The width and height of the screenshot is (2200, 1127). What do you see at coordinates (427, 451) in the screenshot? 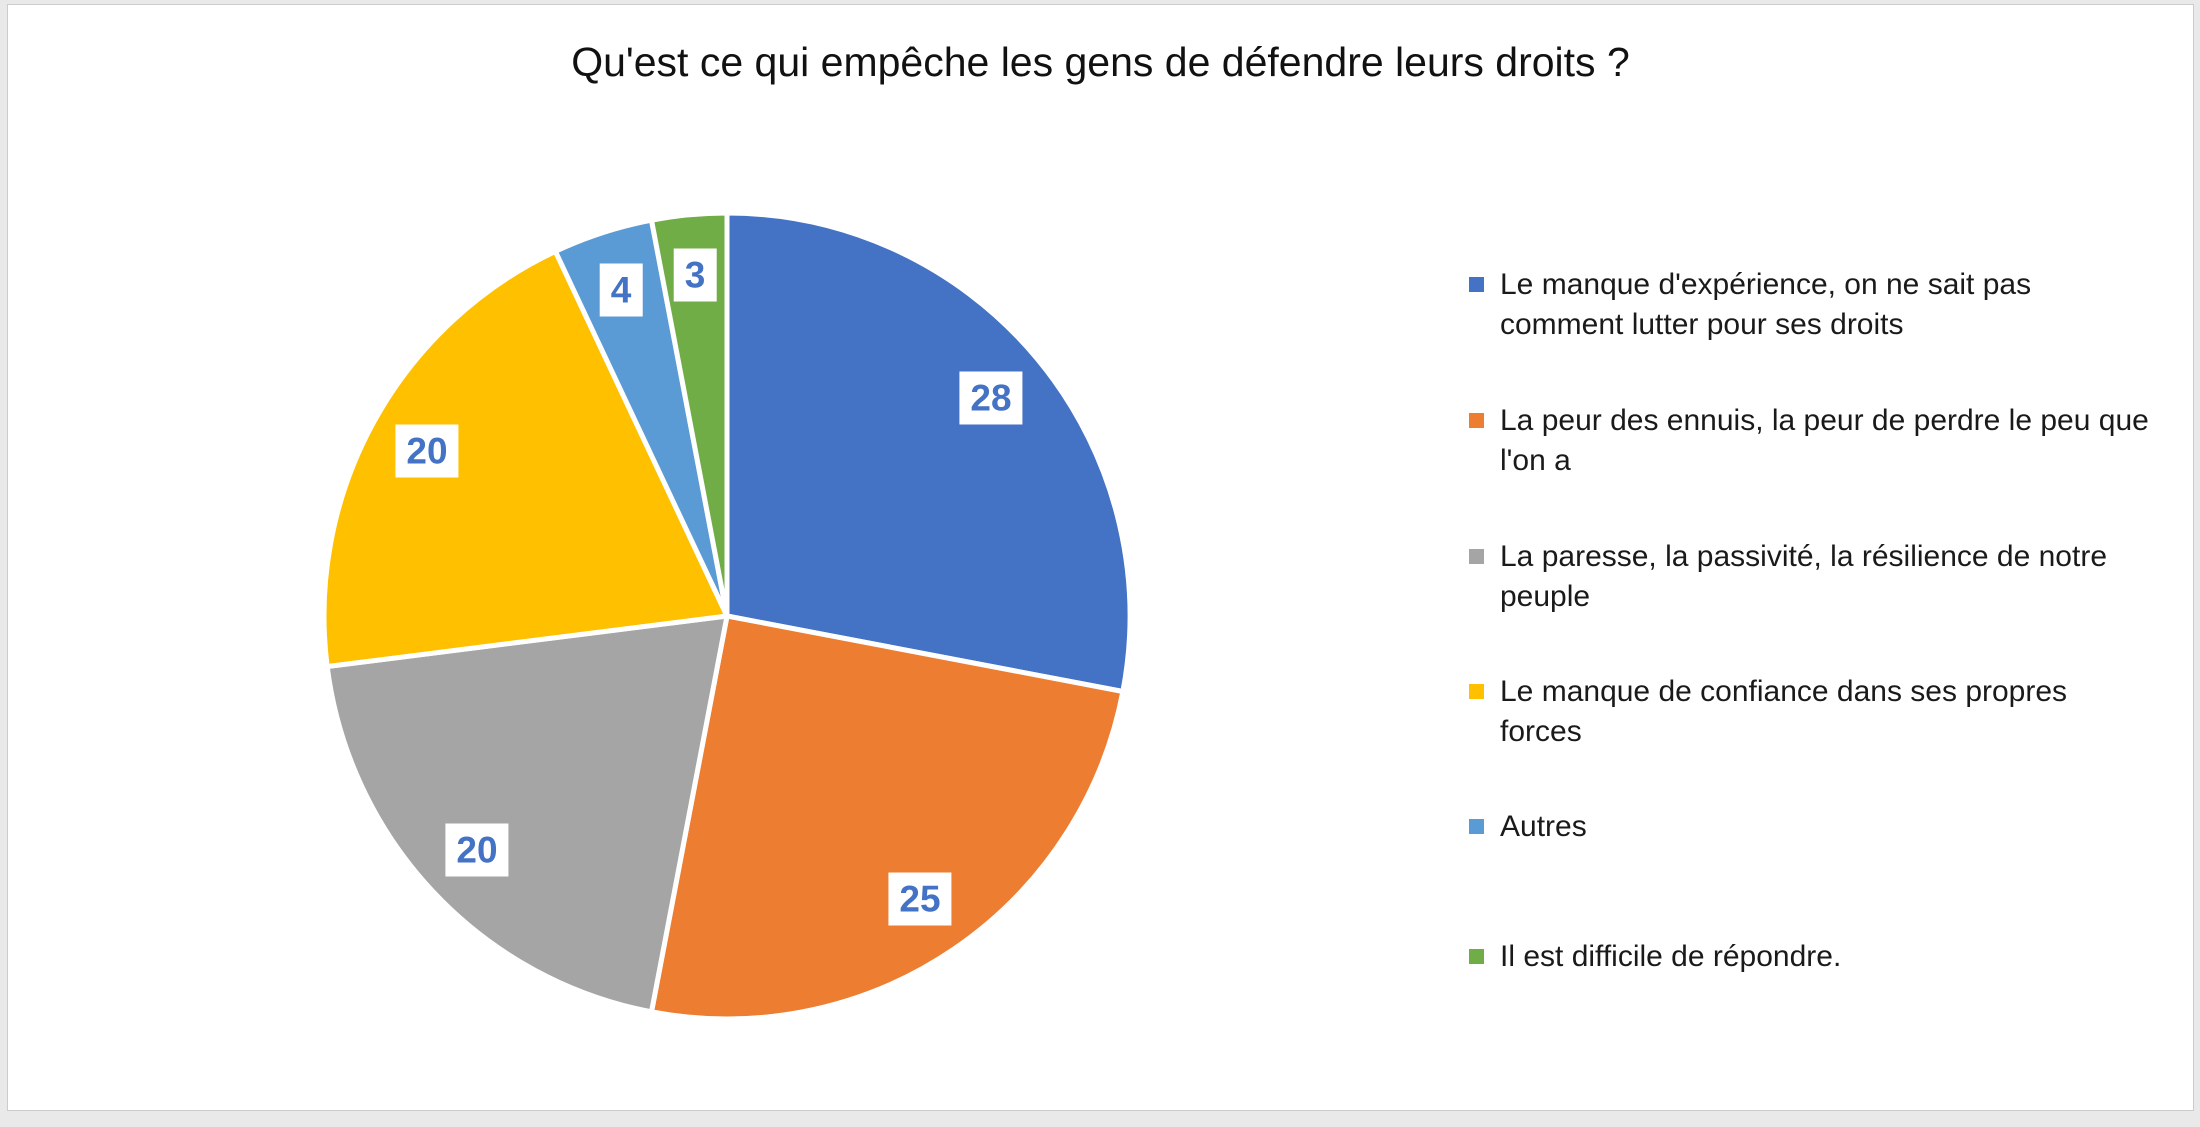
I see `pie-data-label-3: 20` at bounding box center [427, 451].